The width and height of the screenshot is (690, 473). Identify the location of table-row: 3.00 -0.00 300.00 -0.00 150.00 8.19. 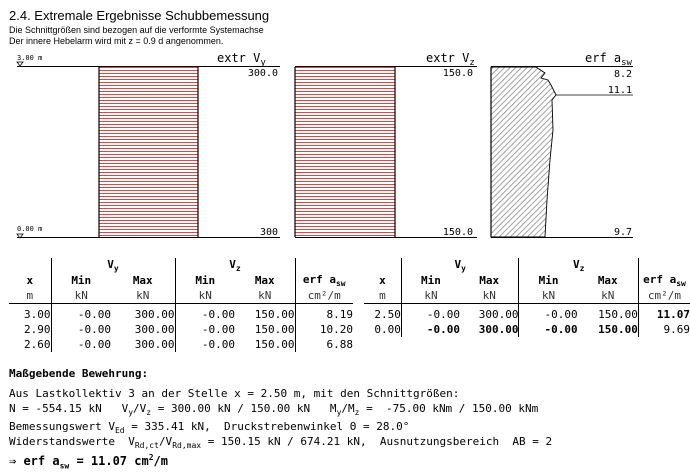
(181, 313).